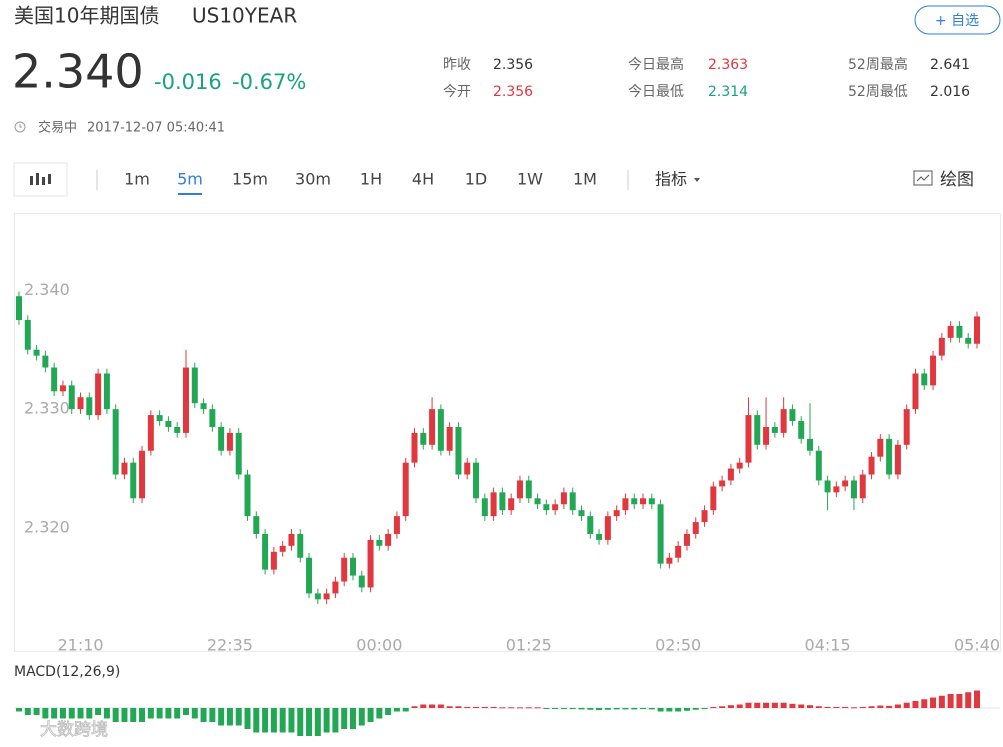 The image size is (1003, 747). Describe the element at coordinates (423, 179) in the screenshot. I see `interval-tab: 4H` at that location.